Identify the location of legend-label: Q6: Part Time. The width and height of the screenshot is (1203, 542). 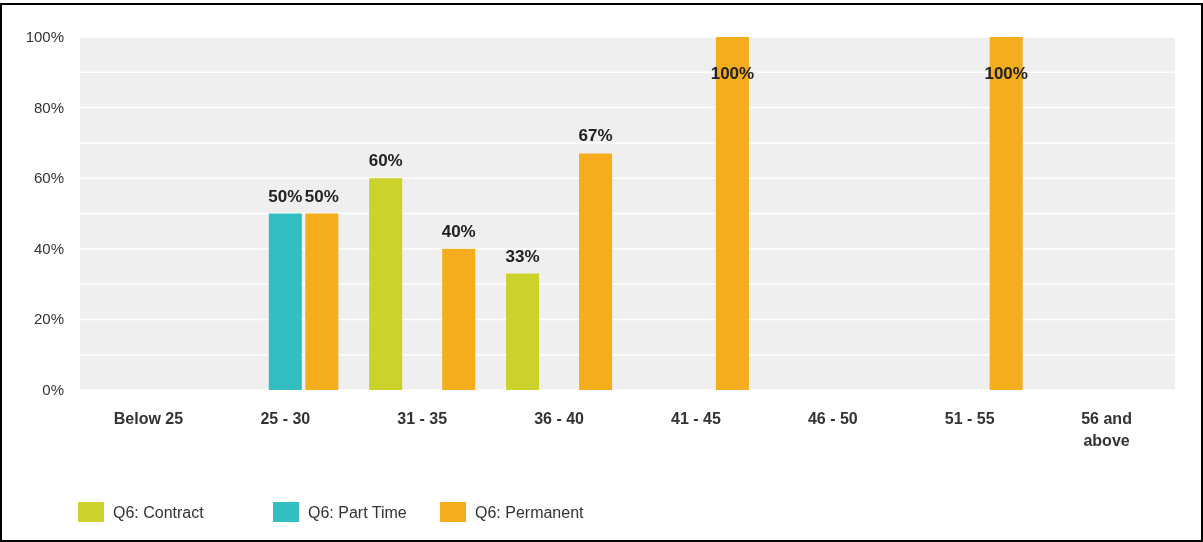
(357, 512).